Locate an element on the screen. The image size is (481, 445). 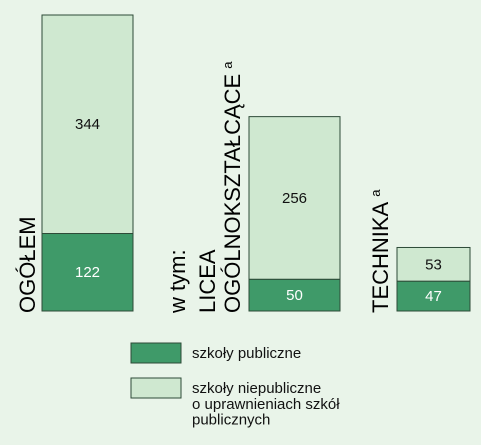
value-label: 53 is located at coordinates (433, 264).